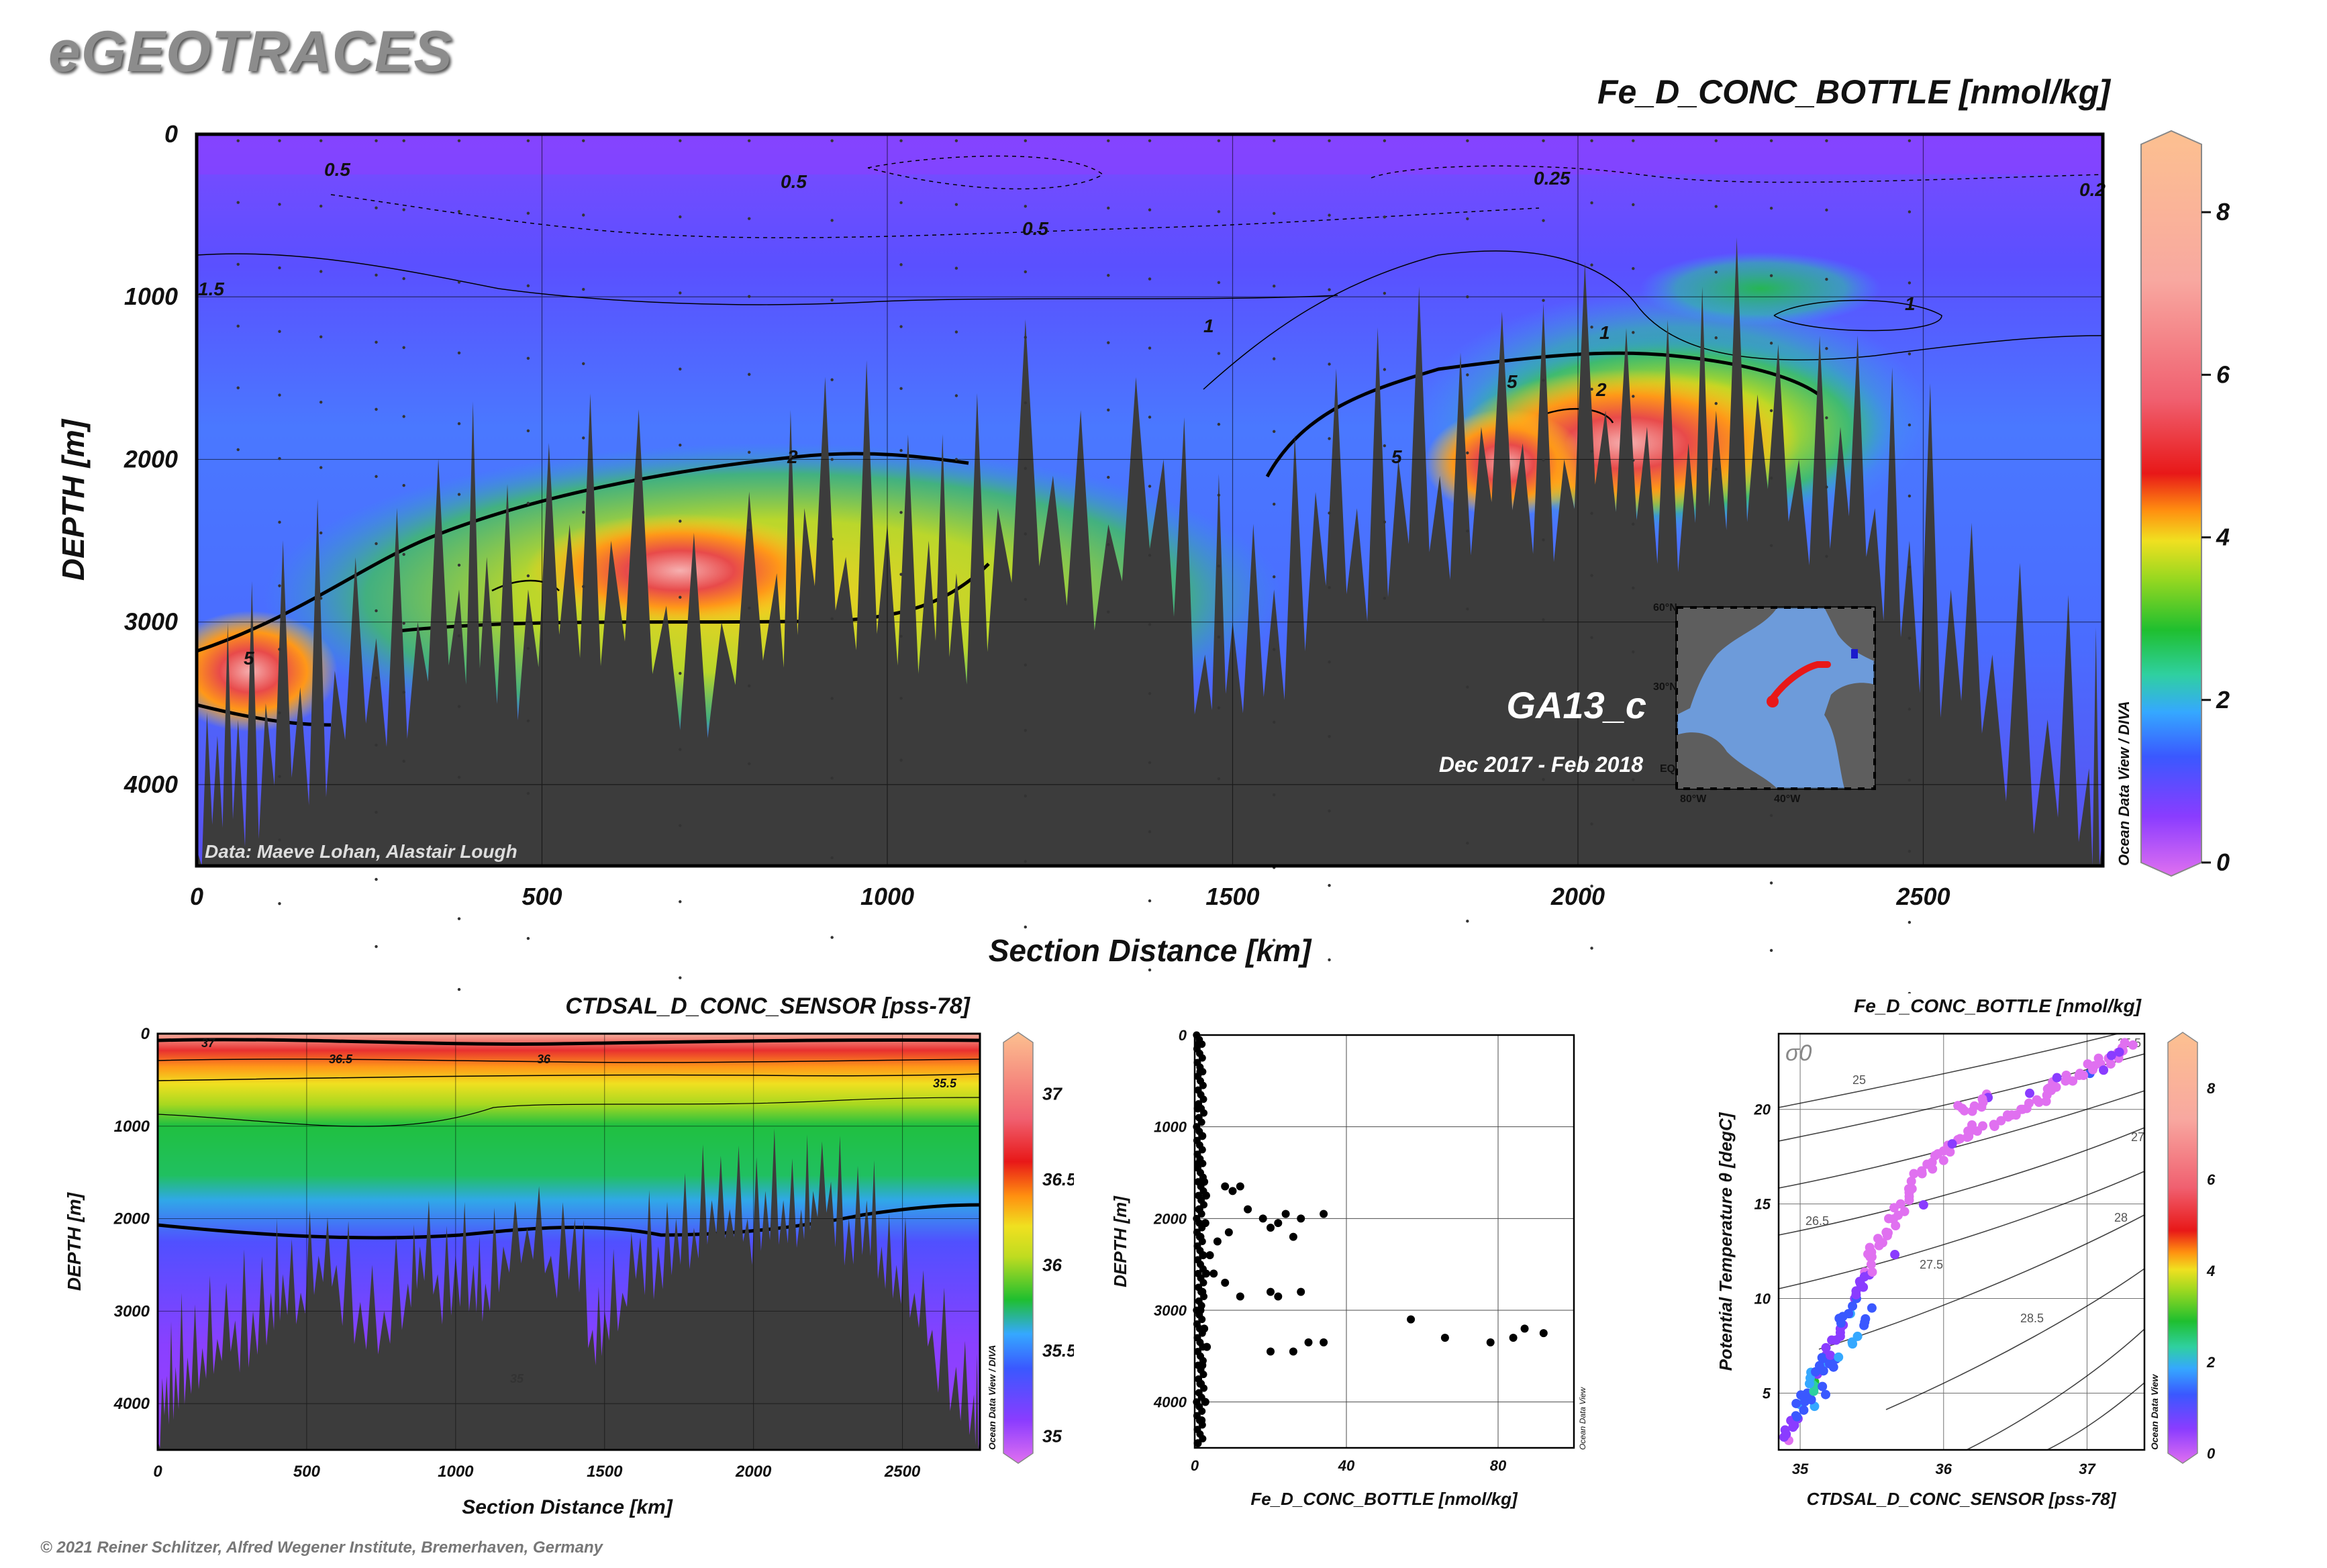  I want to click on egeotraces-logo: eGEOTRACES, so click(250, 52).